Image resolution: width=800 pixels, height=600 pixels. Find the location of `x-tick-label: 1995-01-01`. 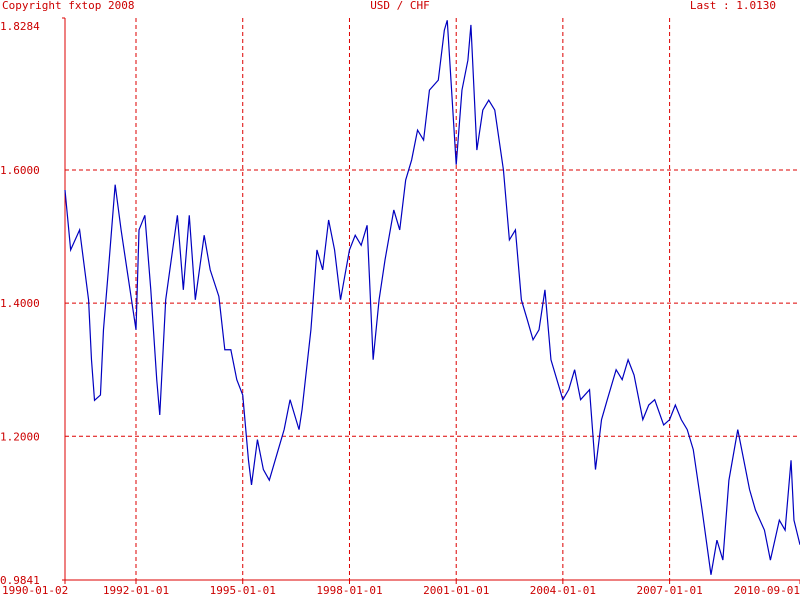

x-tick-label: 1995-01-01 is located at coordinates (243, 590).